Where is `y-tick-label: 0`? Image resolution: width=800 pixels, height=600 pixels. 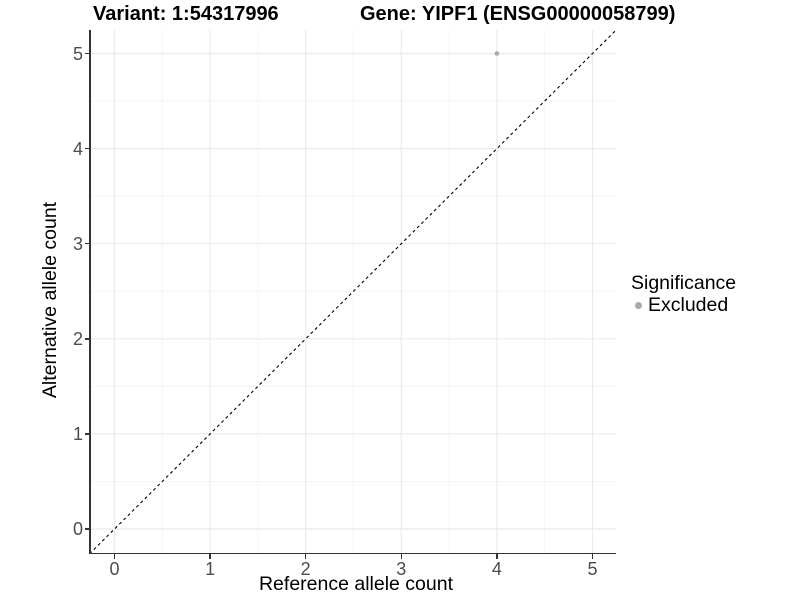
y-tick-label: 0 is located at coordinates (77, 529).